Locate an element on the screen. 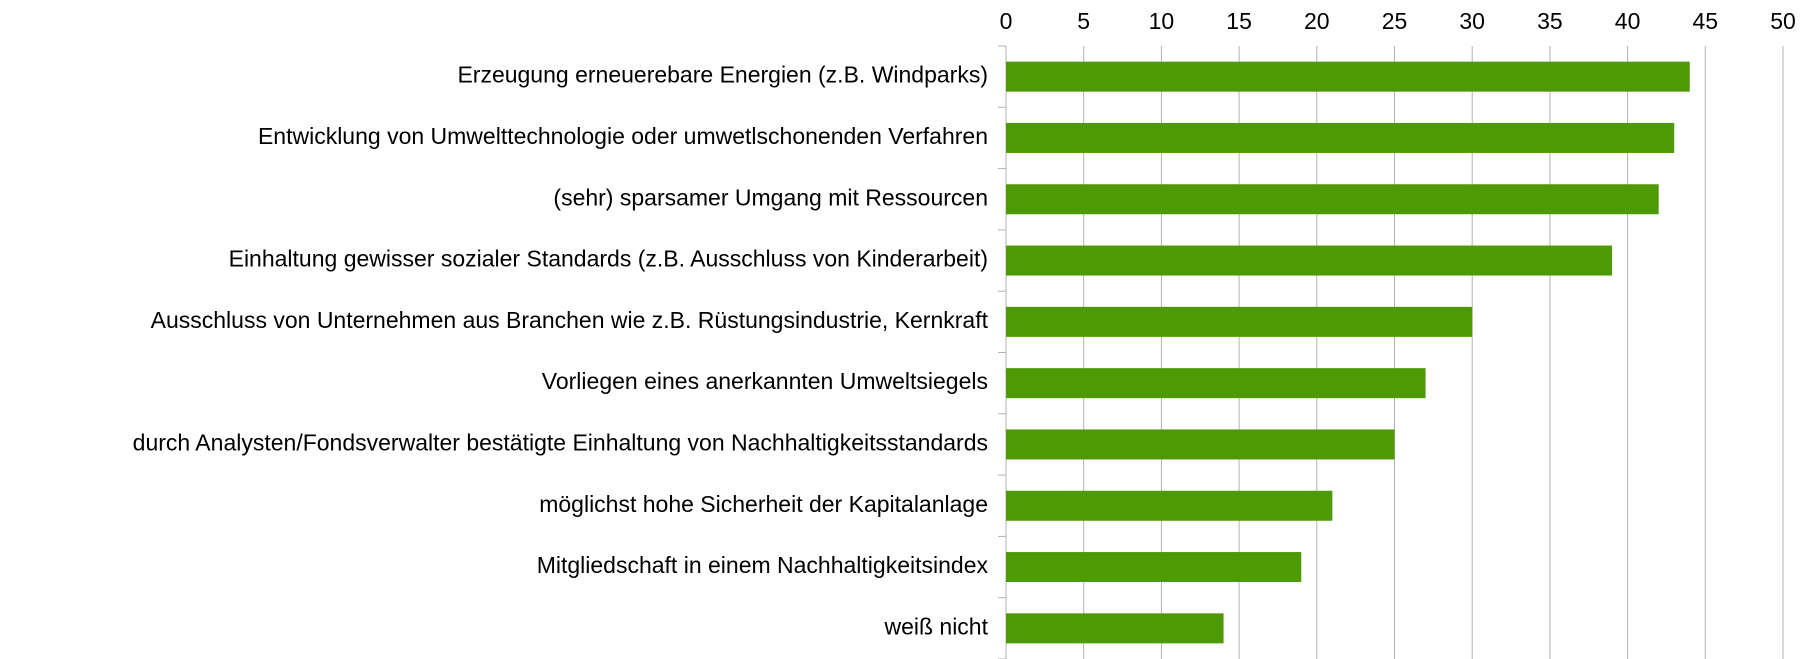  x-tick-label: 15 is located at coordinates (1239, 21).